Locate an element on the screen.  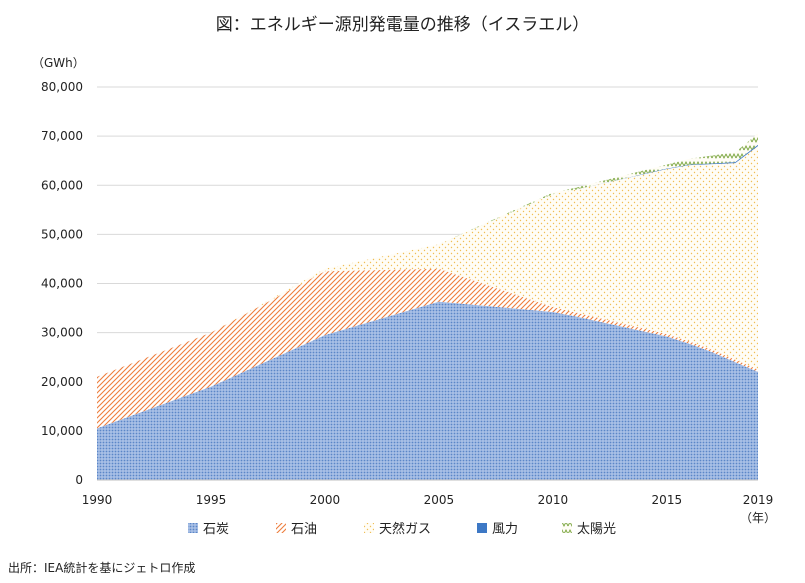
x-tick-label: 2010 is located at coordinates (553, 500).